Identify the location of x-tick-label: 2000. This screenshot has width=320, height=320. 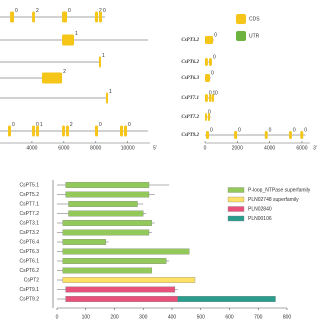
(237, 148).